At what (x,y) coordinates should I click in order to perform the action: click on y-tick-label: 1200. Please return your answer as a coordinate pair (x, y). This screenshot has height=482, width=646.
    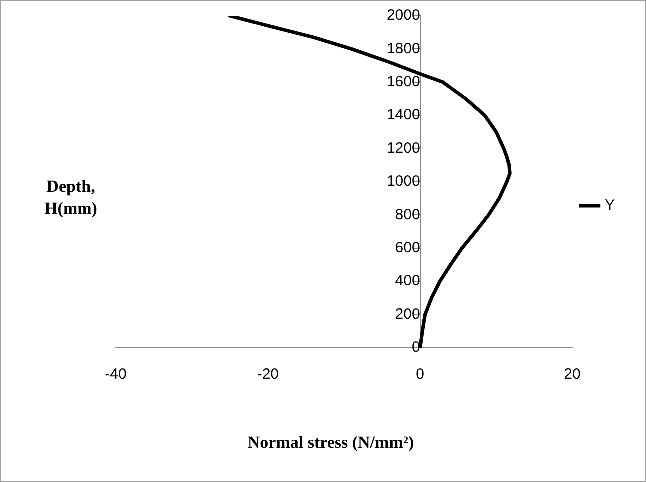
    Looking at the image, I should click on (403, 148).